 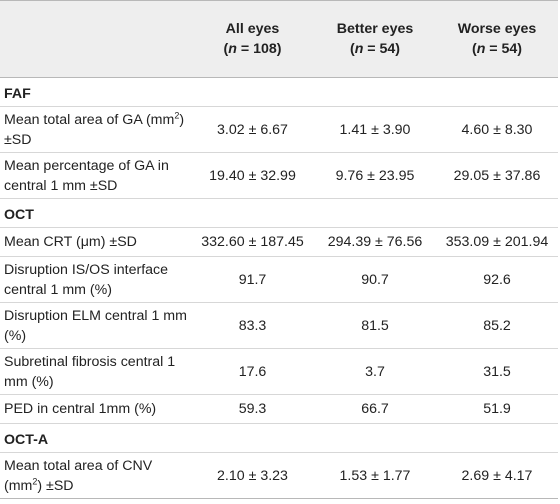 I want to click on section-header-row: OCT-A, so click(x=279, y=438).